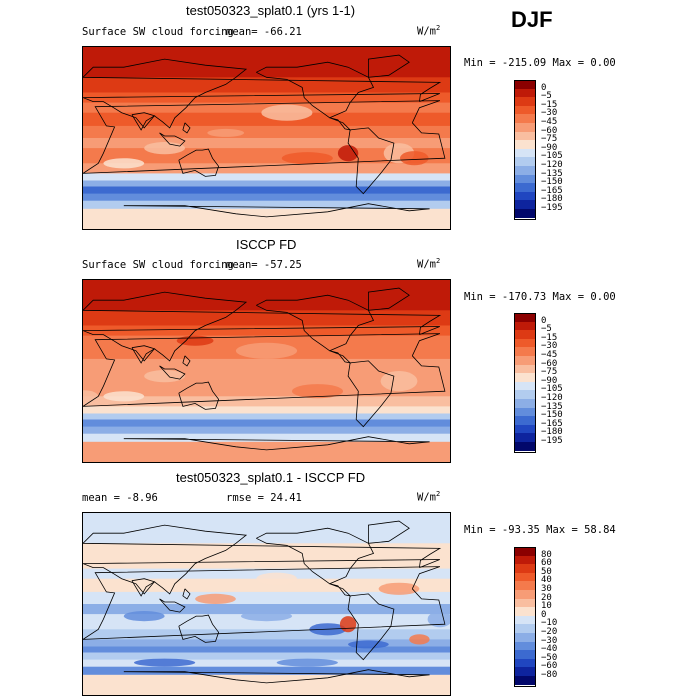 The width and height of the screenshot is (700, 700). What do you see at coordinates (158, 265) in the screenshot?
I see `panel2-variable: Surface SW cloud forcing` at bounding box center [158, 265].